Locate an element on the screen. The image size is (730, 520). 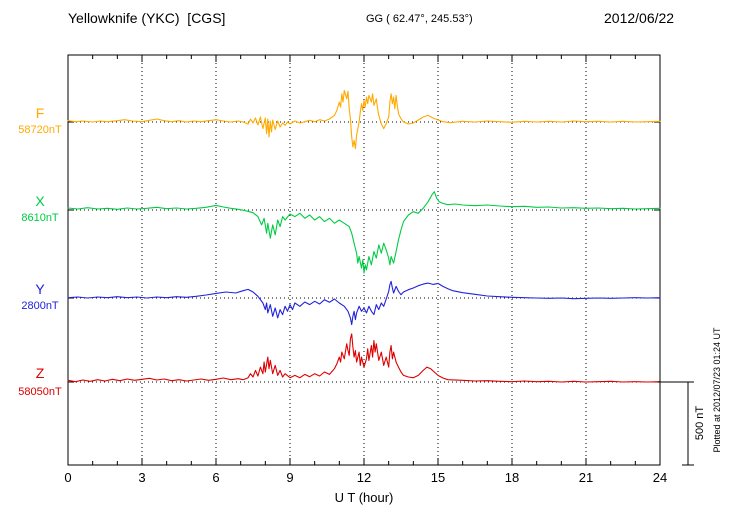
trace-x is located at coordinates (364, 232).